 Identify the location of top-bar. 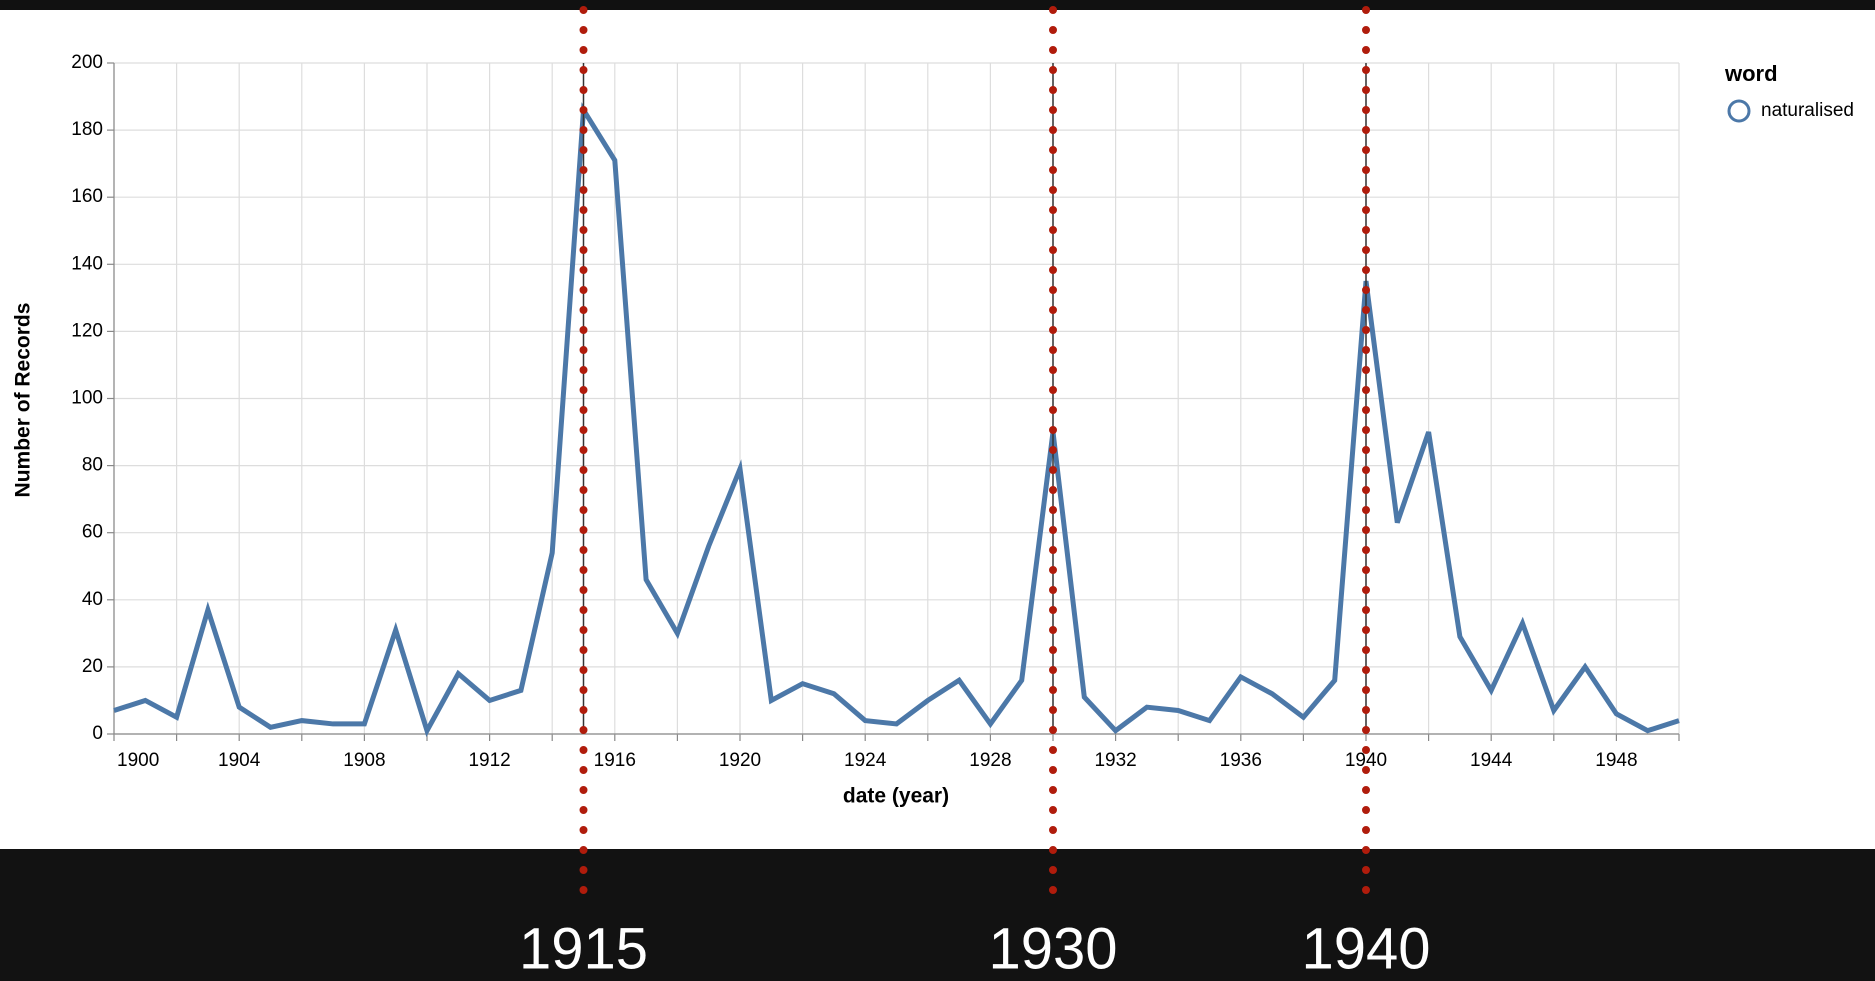
(937, 5).